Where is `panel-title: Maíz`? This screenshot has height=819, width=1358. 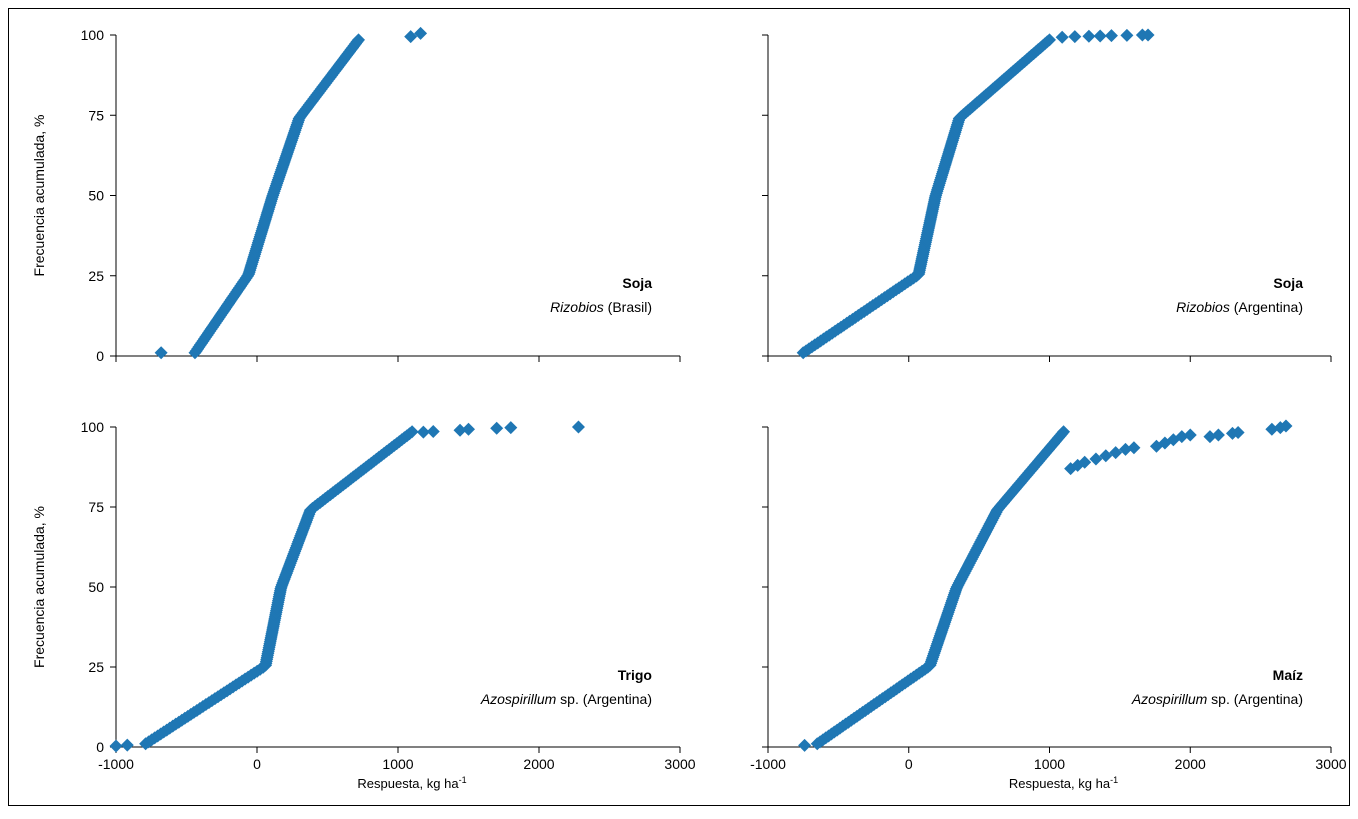 panel-title: Maíz is located at coordinates (1288, 675).